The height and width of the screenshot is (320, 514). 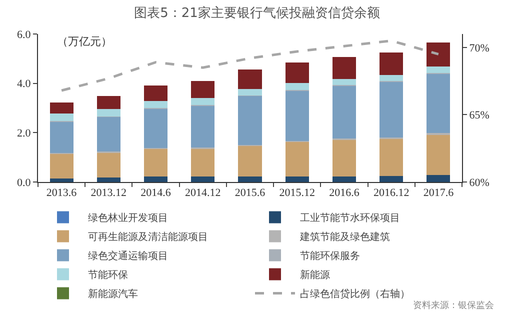 I want to click on legend-label: 可再生能源及清洁能源项目, so click(x=148, y=237).